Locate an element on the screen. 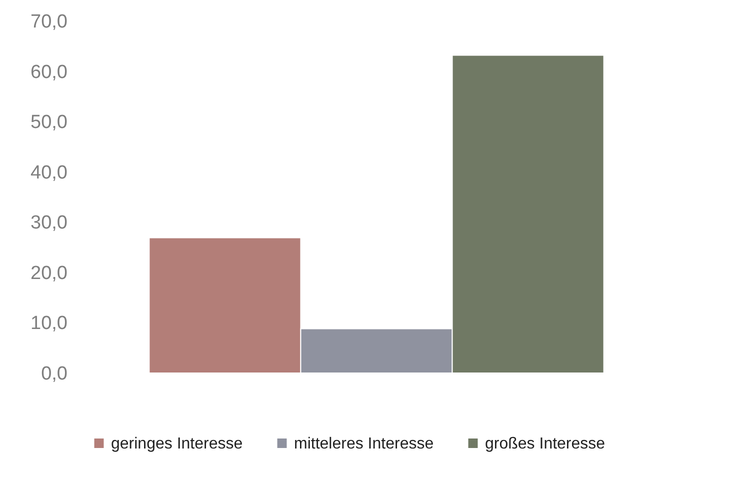 This screenshot has height=499, width=731. legend-label: geringes Interesse is located at coordinates (177, 443).